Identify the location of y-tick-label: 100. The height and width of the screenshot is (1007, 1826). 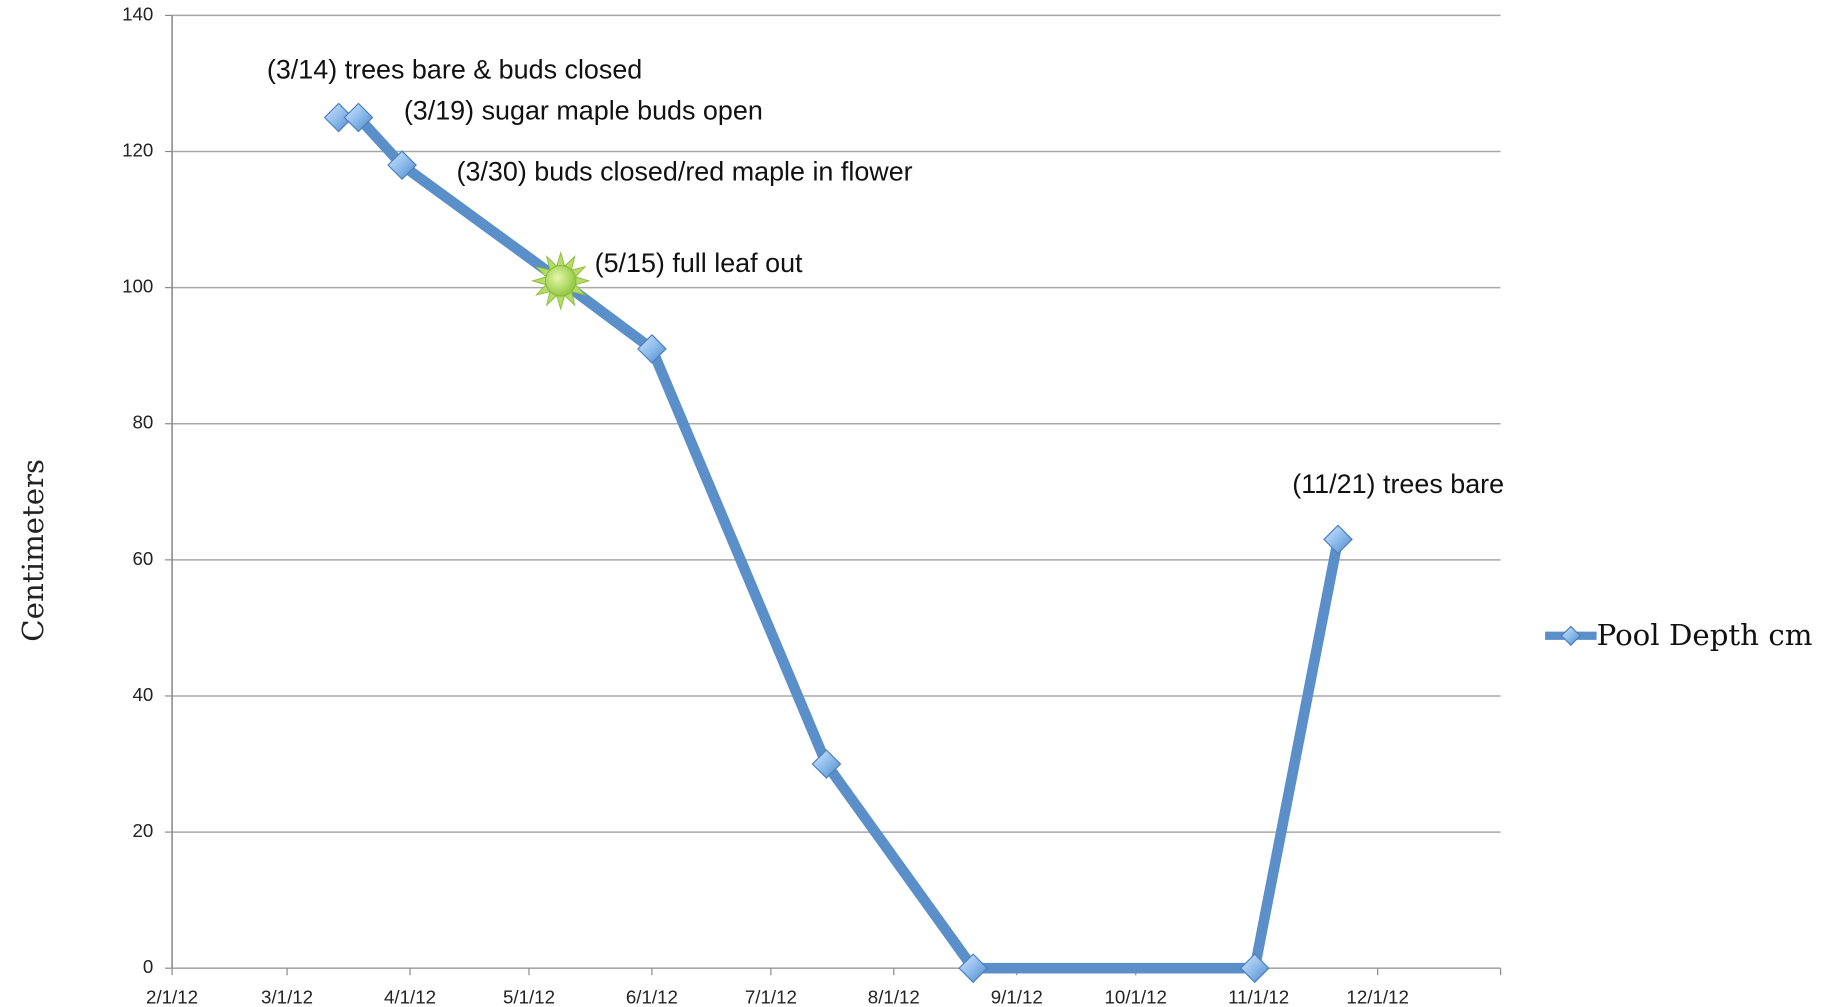
(137, 286).